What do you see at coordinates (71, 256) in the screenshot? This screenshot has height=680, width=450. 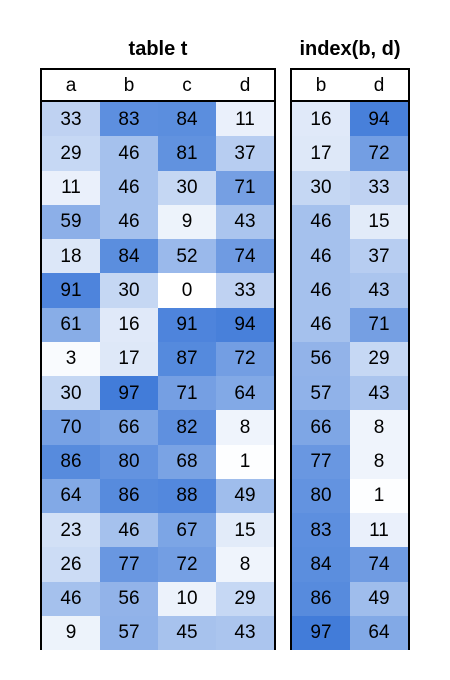 I see `table-t-cell: 18` at bounding box center [71, 256].